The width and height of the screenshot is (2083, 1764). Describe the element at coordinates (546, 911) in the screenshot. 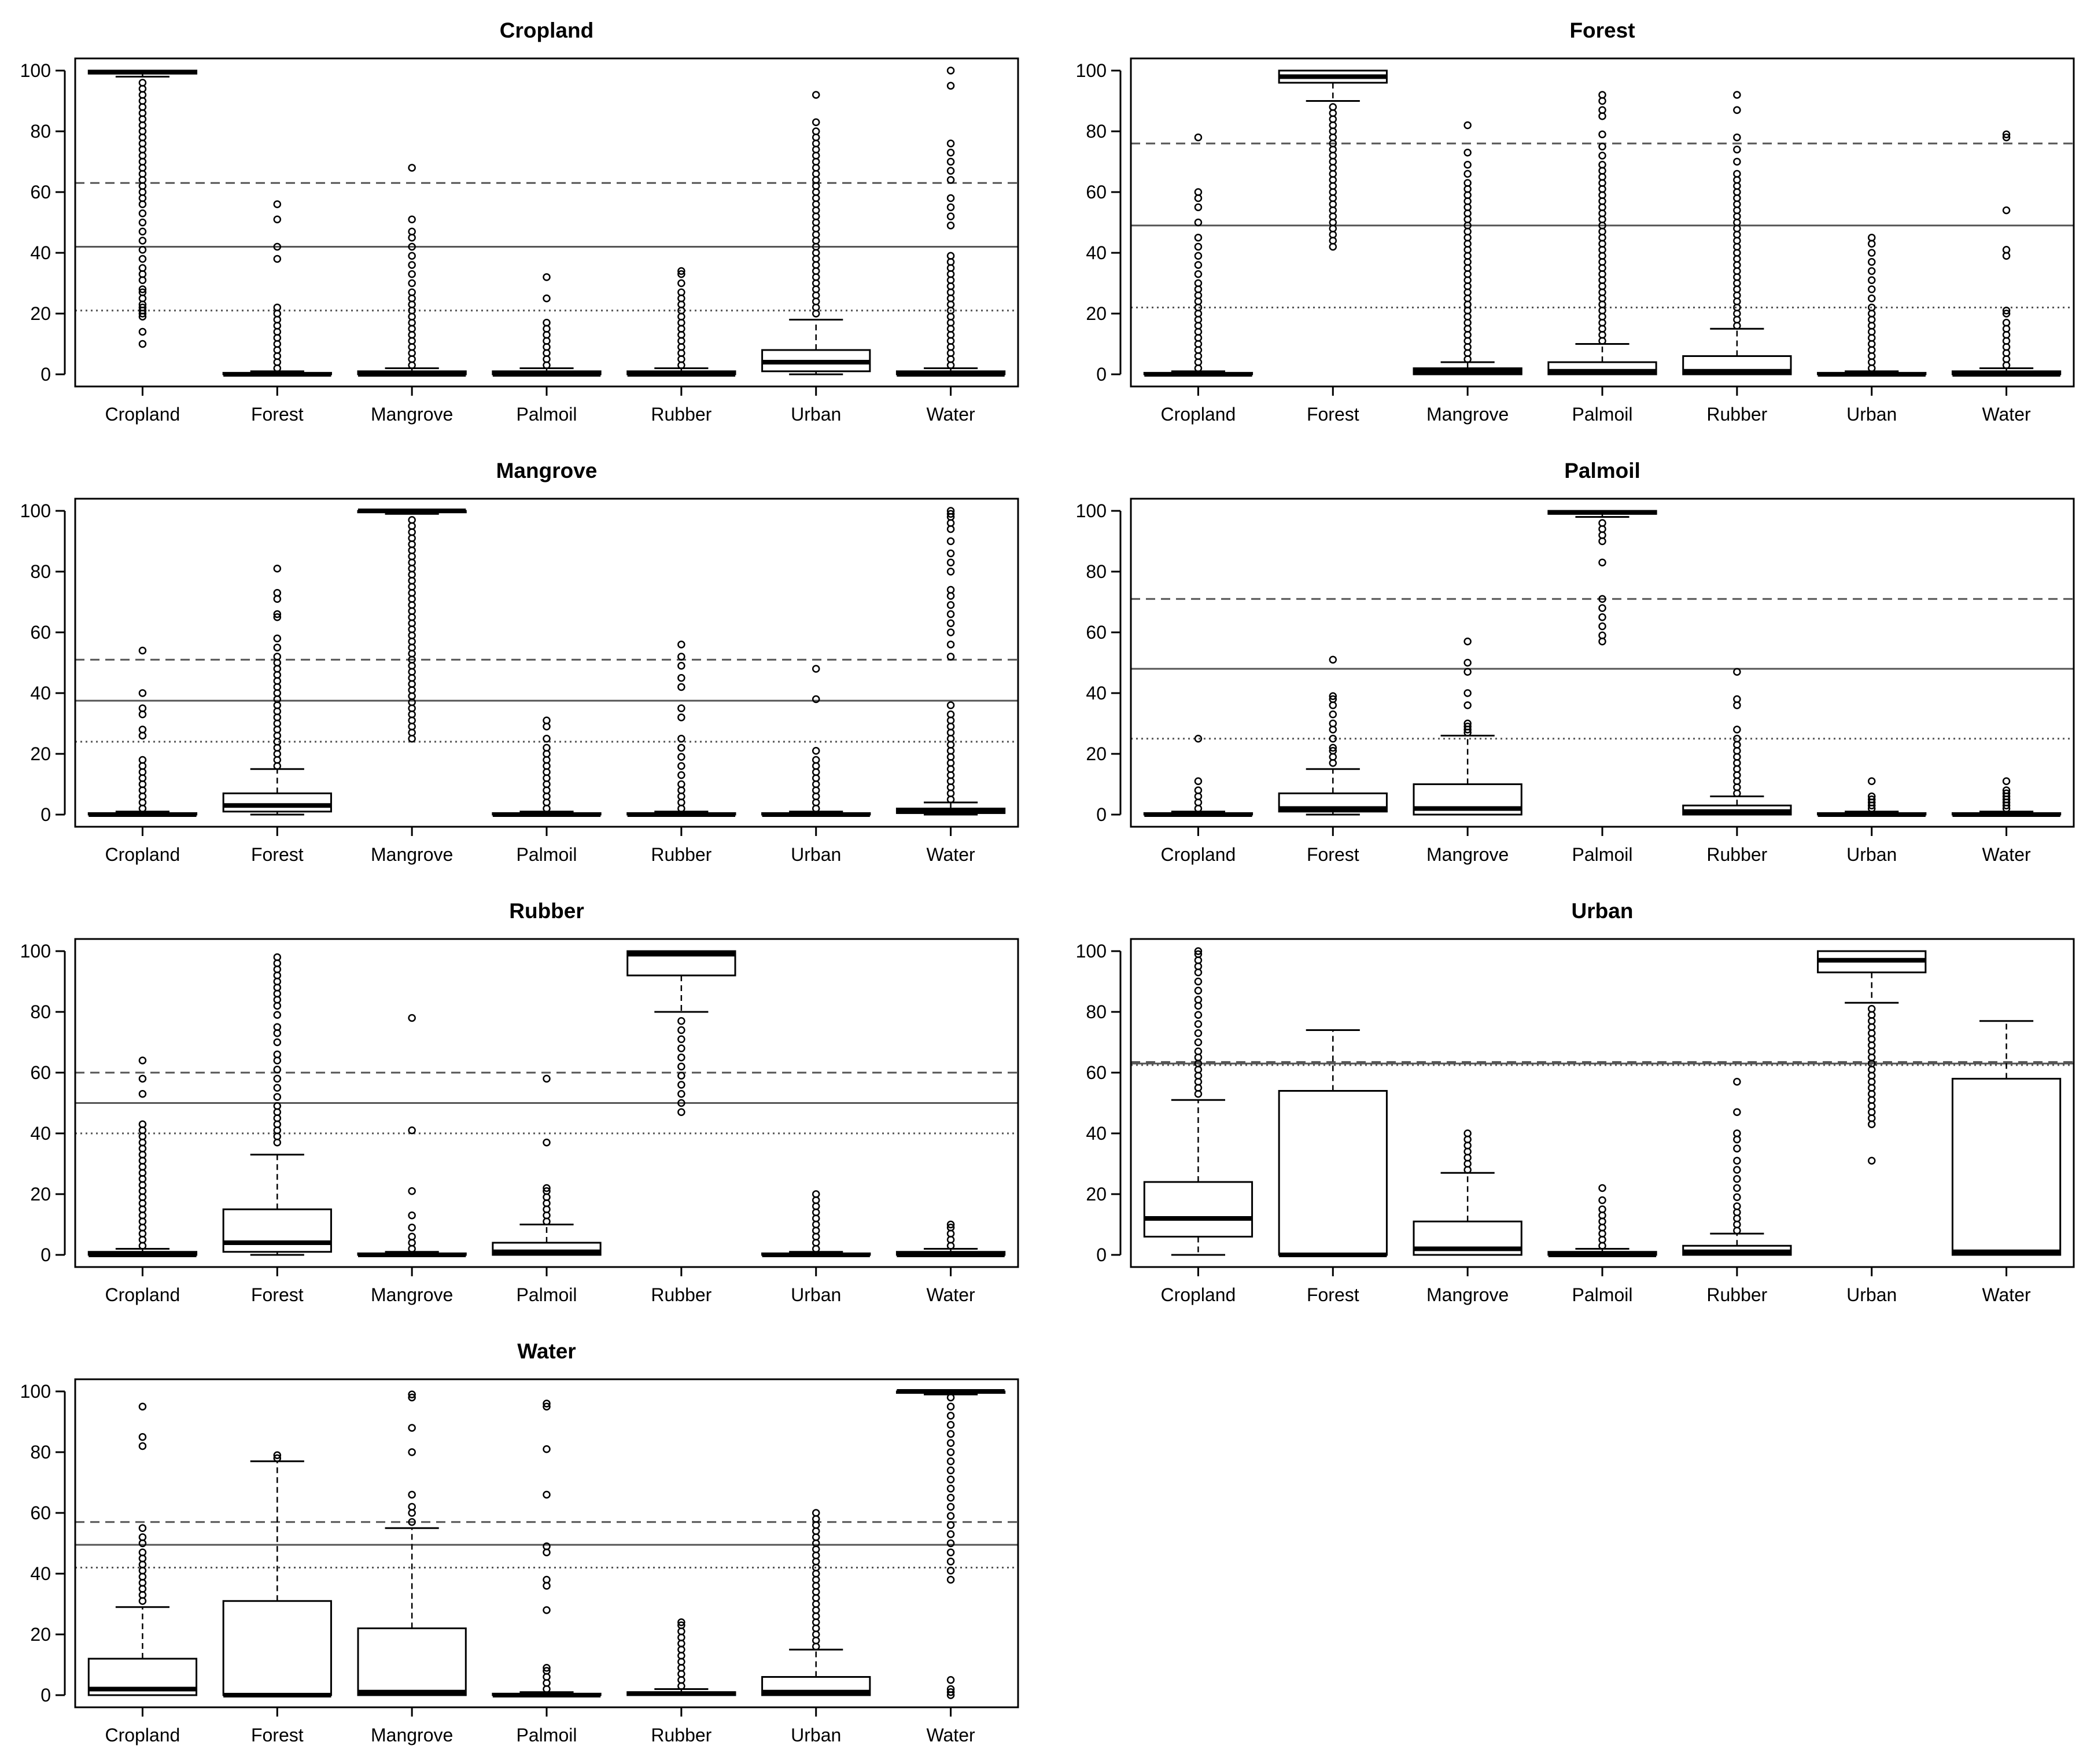

I see `panel-title: Rubber` at that location.